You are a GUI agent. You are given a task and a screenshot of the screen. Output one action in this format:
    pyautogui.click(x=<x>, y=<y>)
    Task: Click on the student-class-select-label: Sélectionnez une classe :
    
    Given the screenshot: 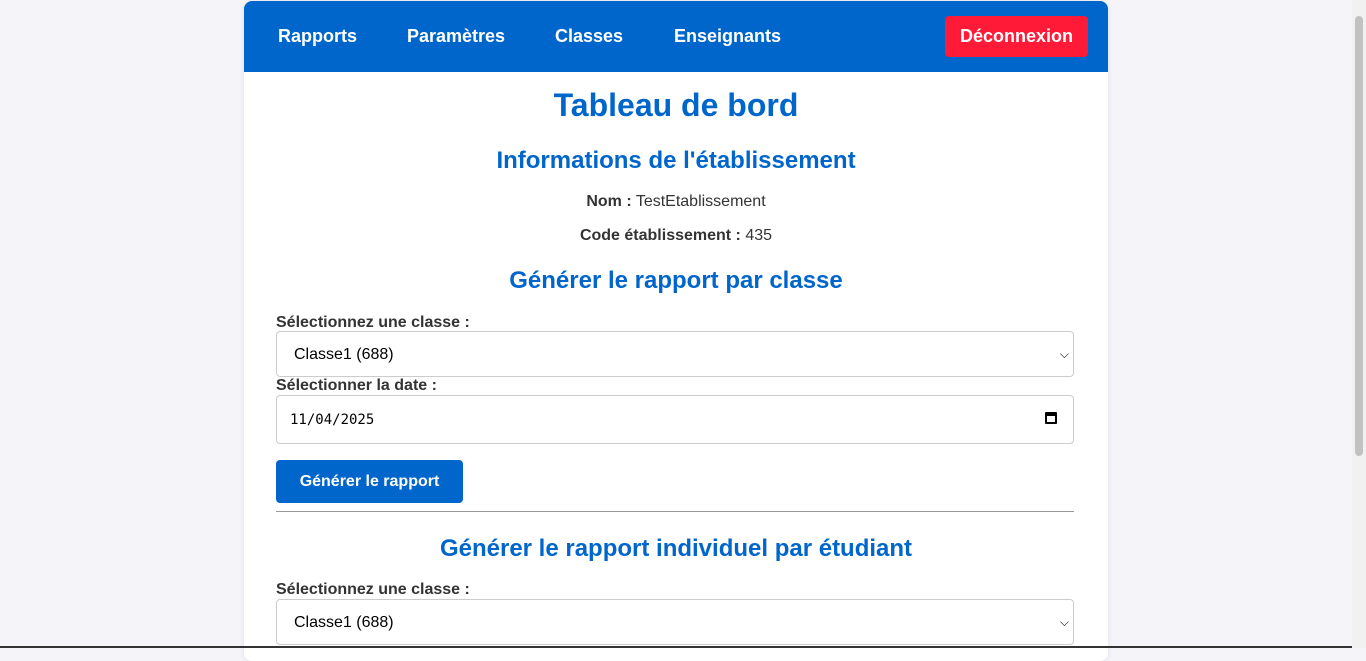 What is the action you would take?
    pyautogui.click(x=373, y=589)
    